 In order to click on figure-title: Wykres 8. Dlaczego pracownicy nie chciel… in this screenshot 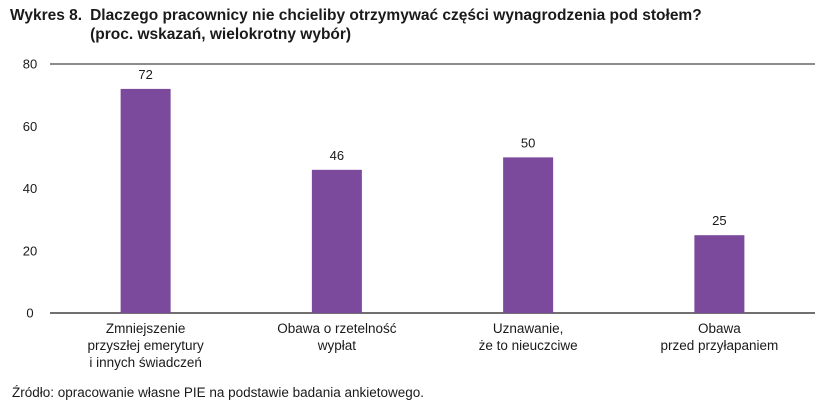, I will do `click(410, 25)`.